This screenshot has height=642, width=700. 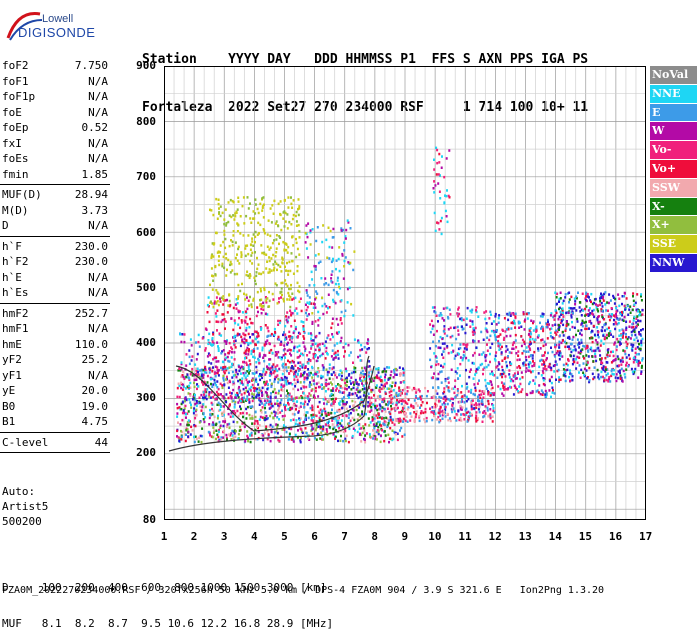 I want to click on param-value: 7.750, so click(x=91, y=65).